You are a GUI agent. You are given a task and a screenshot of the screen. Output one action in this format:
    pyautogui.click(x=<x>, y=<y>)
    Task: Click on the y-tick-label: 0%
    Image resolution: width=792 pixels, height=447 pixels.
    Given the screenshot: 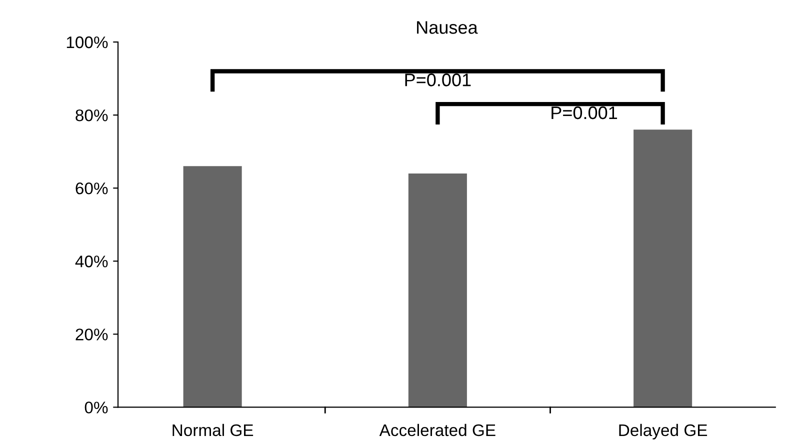 What is the action you would take?
    pyautogui.click(x=96, y=408)
    